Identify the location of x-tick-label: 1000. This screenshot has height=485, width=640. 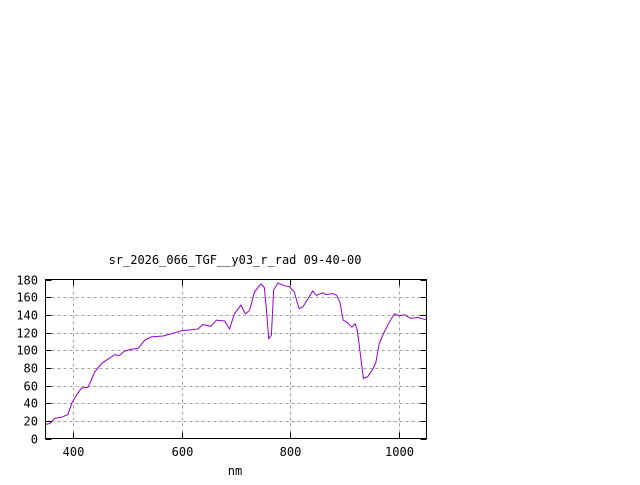
(399, 452).